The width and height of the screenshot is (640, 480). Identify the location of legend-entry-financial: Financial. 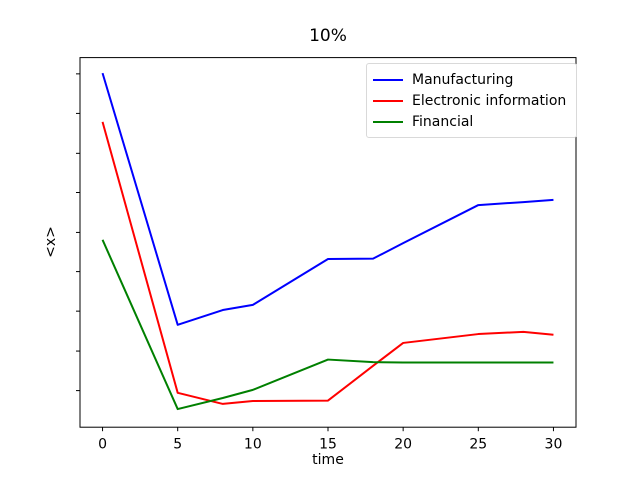
(469, 121).